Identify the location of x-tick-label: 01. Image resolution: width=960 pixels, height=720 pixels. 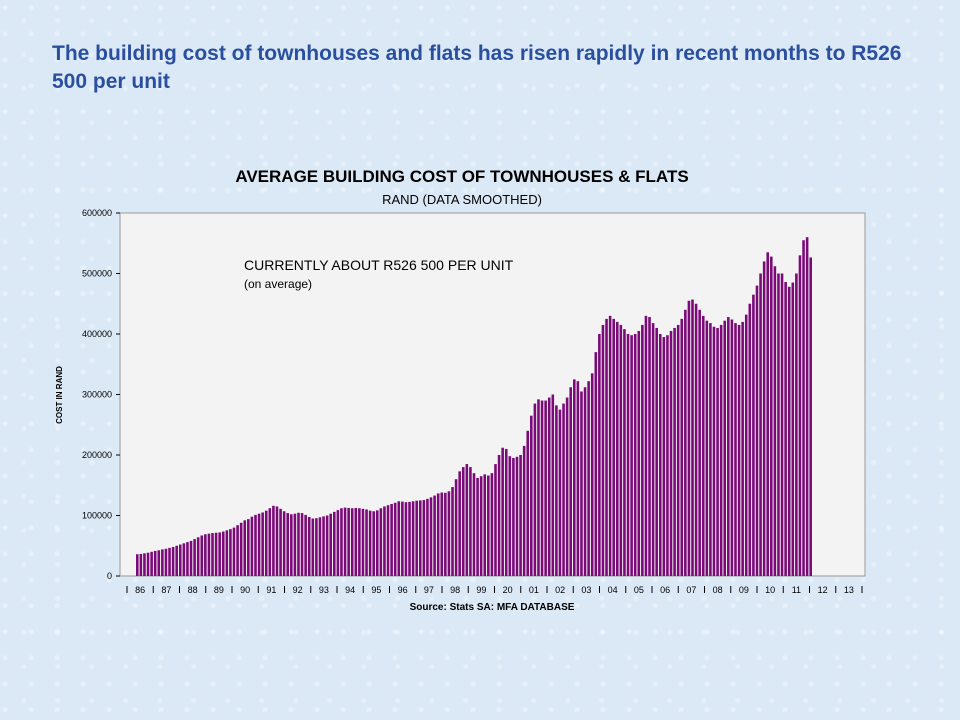
(534, 590).